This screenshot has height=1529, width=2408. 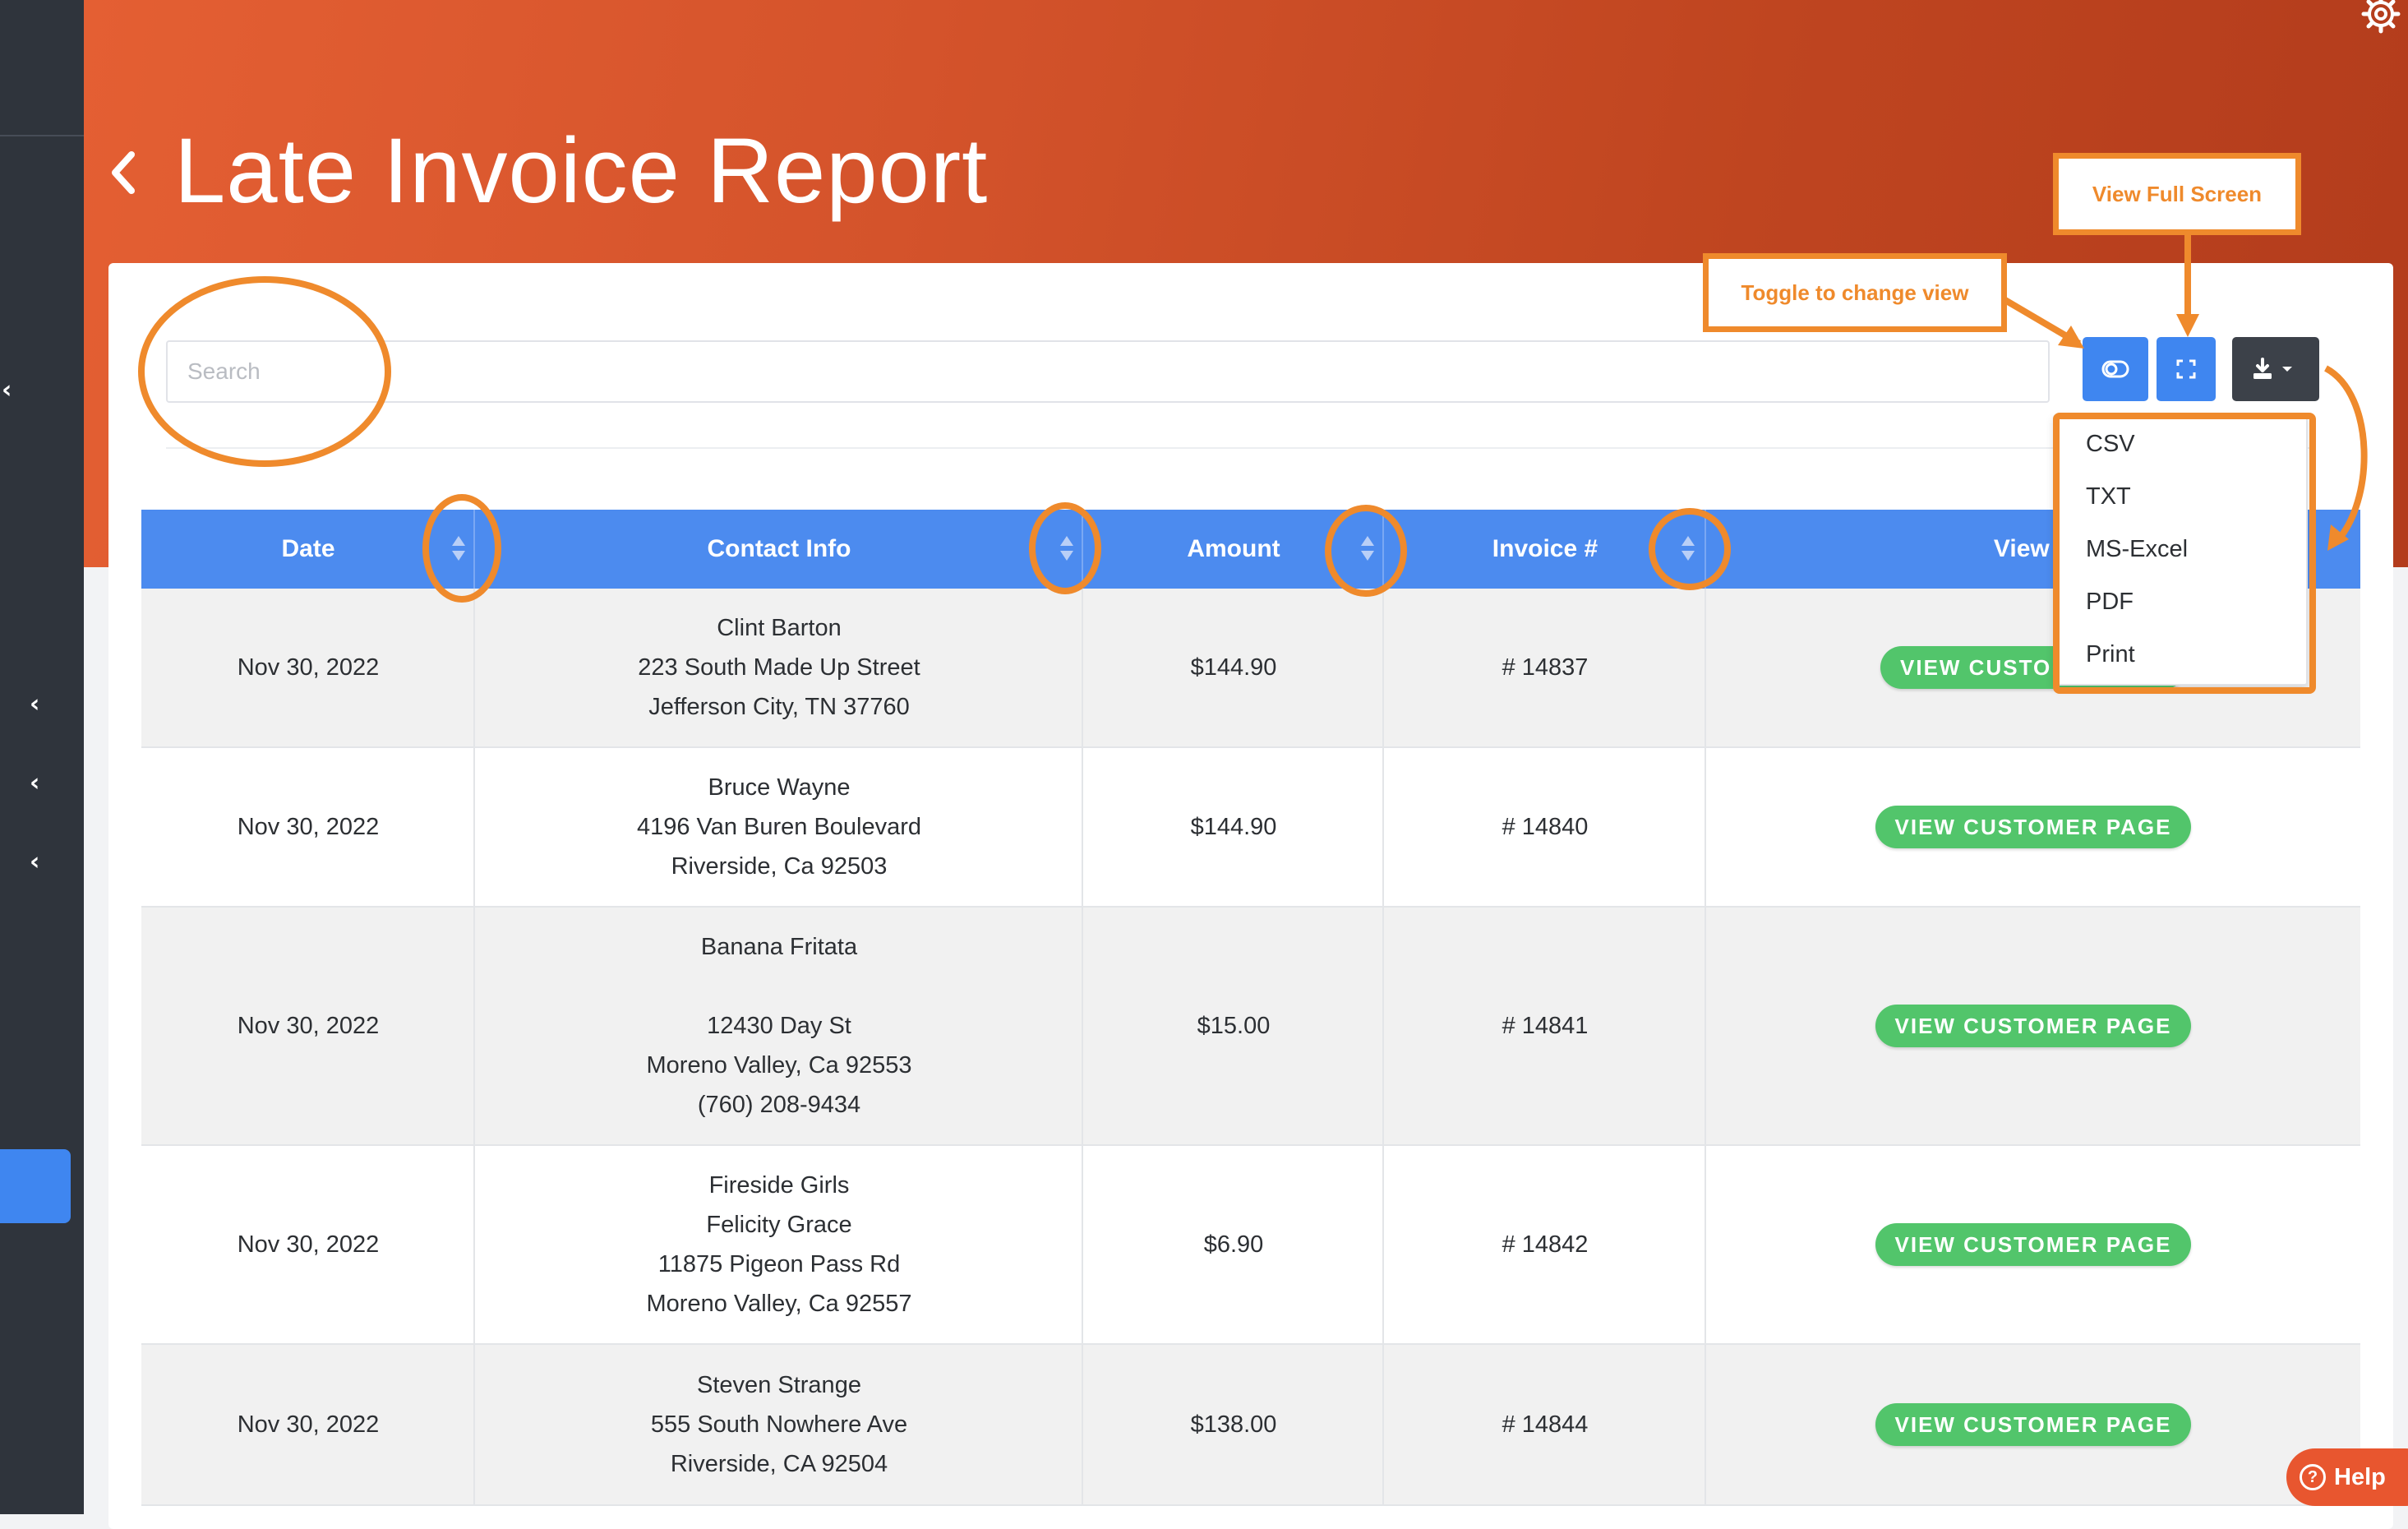 What do you see at coordinates (1233, 1244) in the screenshot?
I see `amount-cell: $6.90` at bounding box center [1233, 1244].